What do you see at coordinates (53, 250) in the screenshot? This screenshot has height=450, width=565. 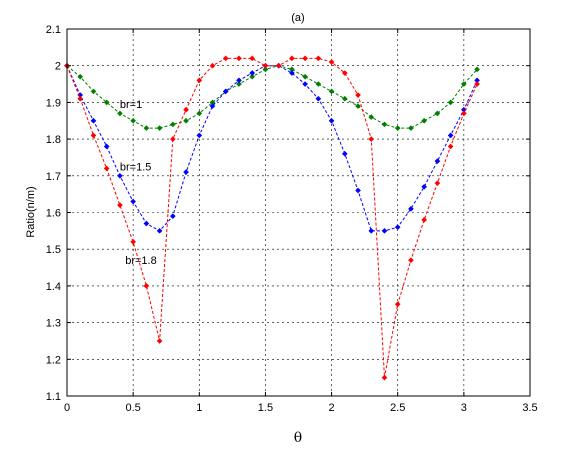 I see `y-tick-label: 1.5` at bounding box center [53, 250].